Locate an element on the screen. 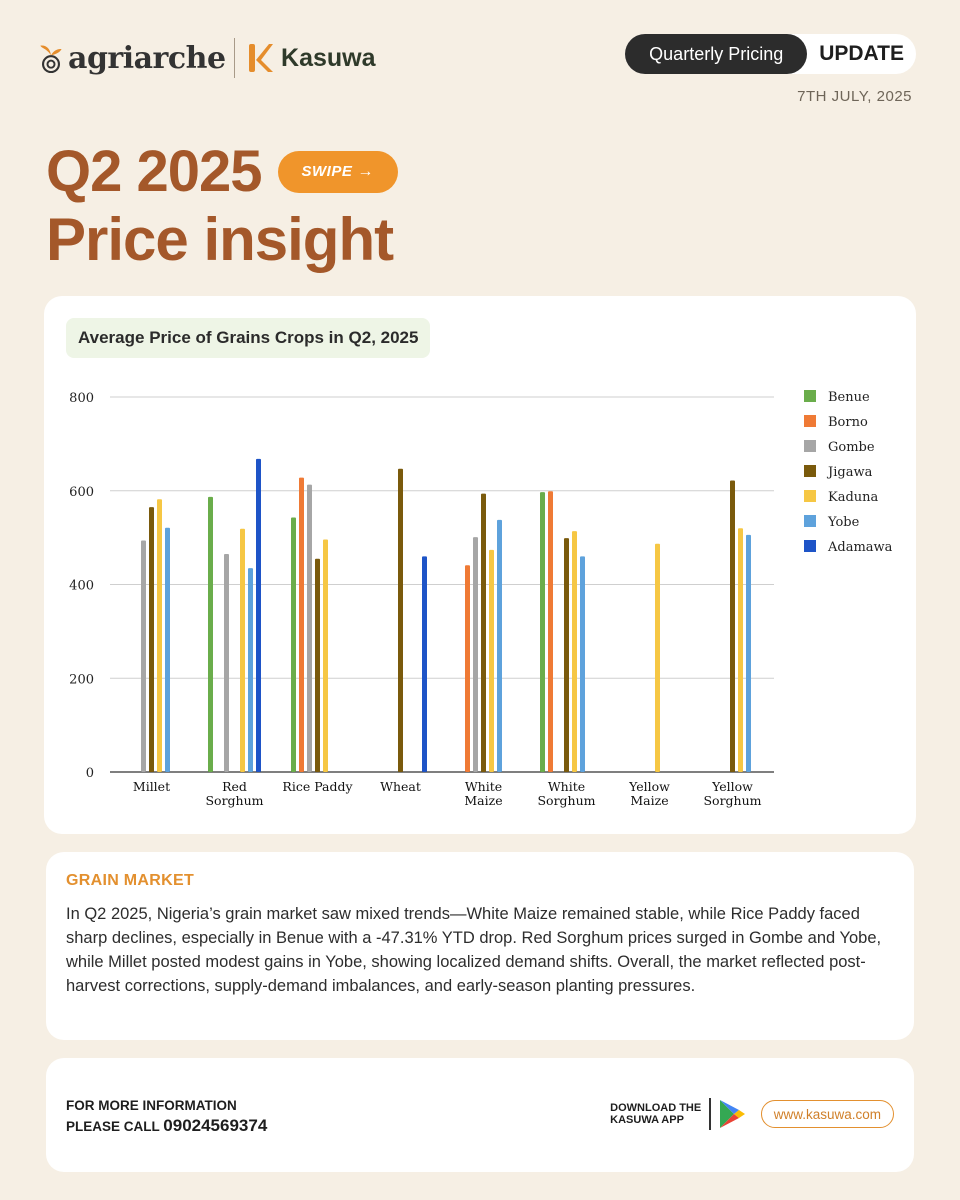  kasuwa-wordmark: Kasuwa is located at coordinates (328, 57).